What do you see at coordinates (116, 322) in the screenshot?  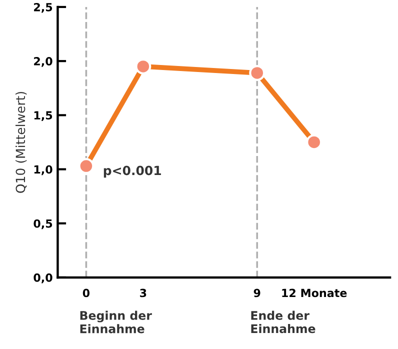 I see `ref-line-label: Beginn der Einnahme` at bounding box center [116, 322].